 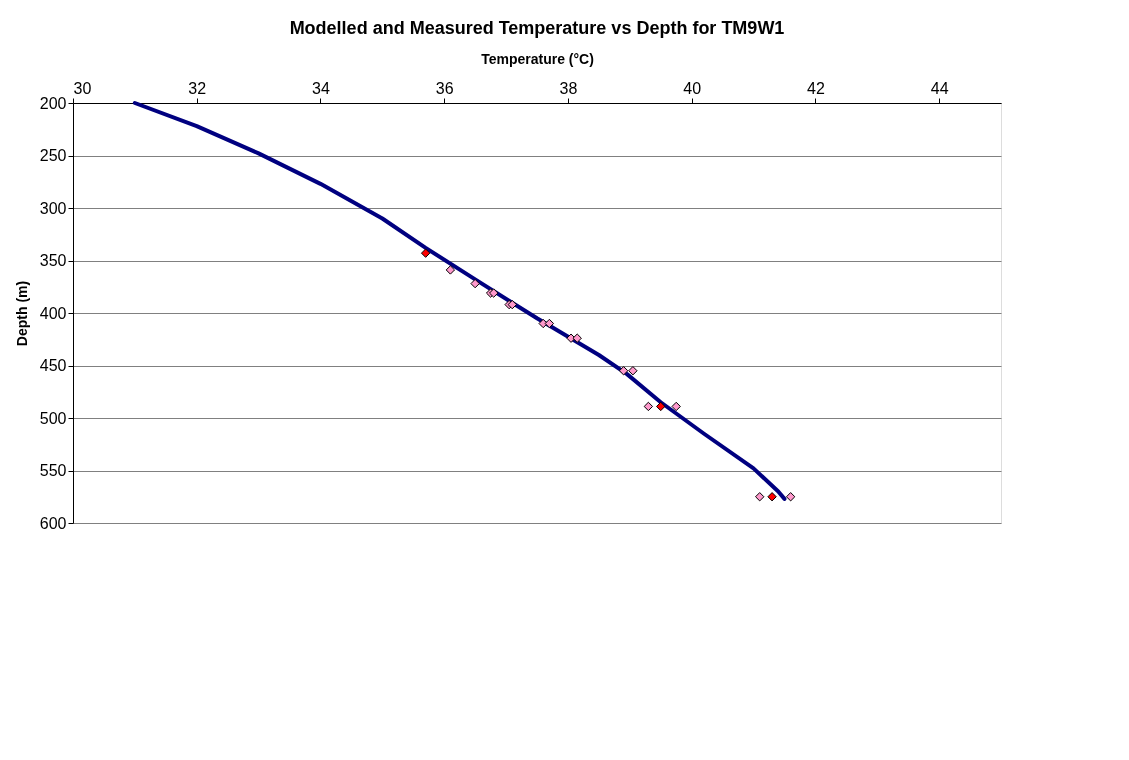 I want to click on y-axis-title: Depth (m), so click(x=21, y=313).